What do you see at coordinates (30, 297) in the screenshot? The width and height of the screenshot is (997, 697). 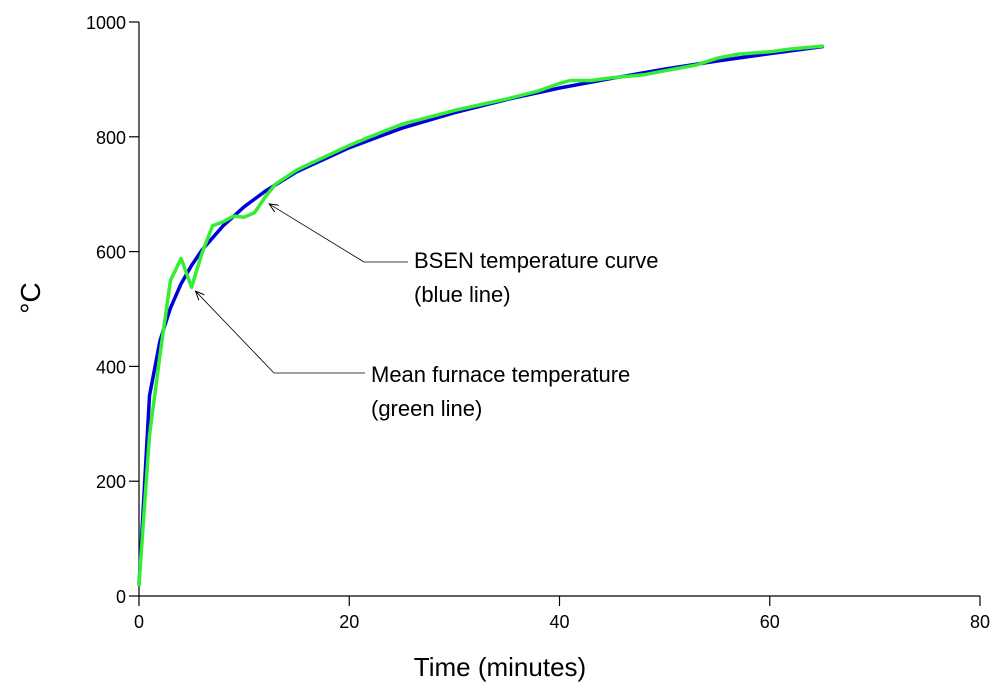 I see `y-axis-title: °C` at bounding box center [30, 297].